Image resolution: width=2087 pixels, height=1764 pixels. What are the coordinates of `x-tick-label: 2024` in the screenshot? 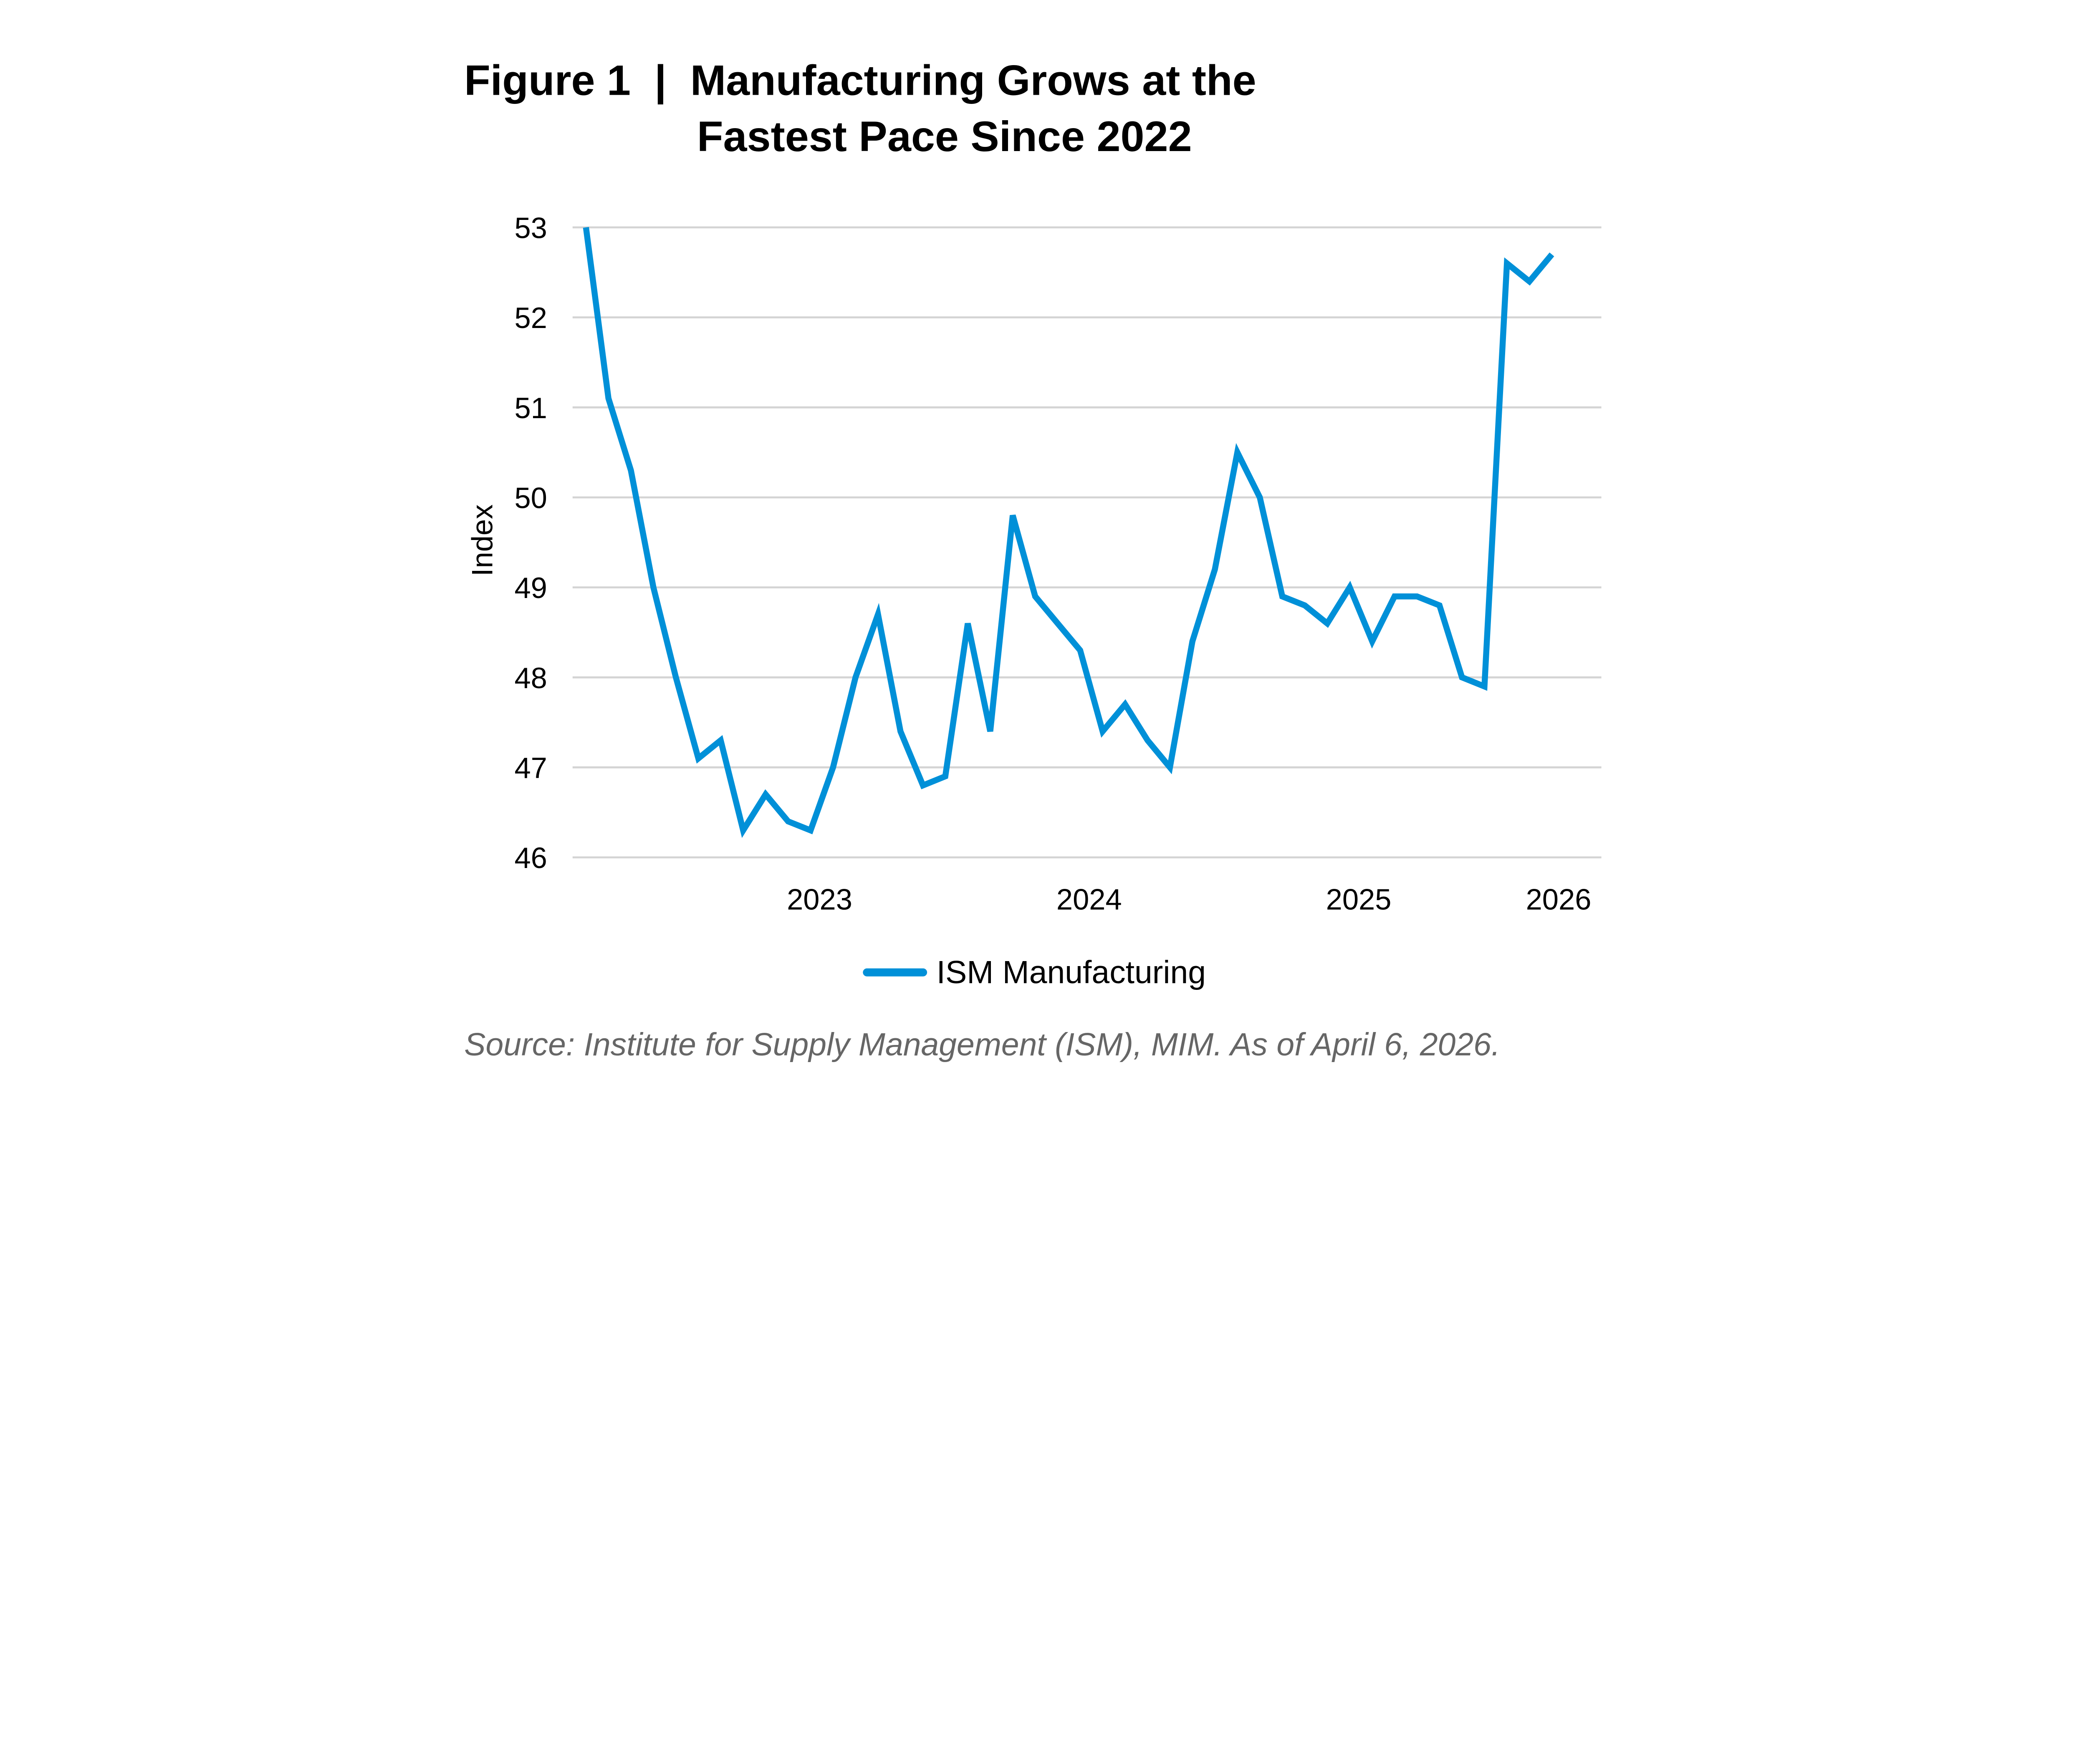 It's located at (1089, 899).